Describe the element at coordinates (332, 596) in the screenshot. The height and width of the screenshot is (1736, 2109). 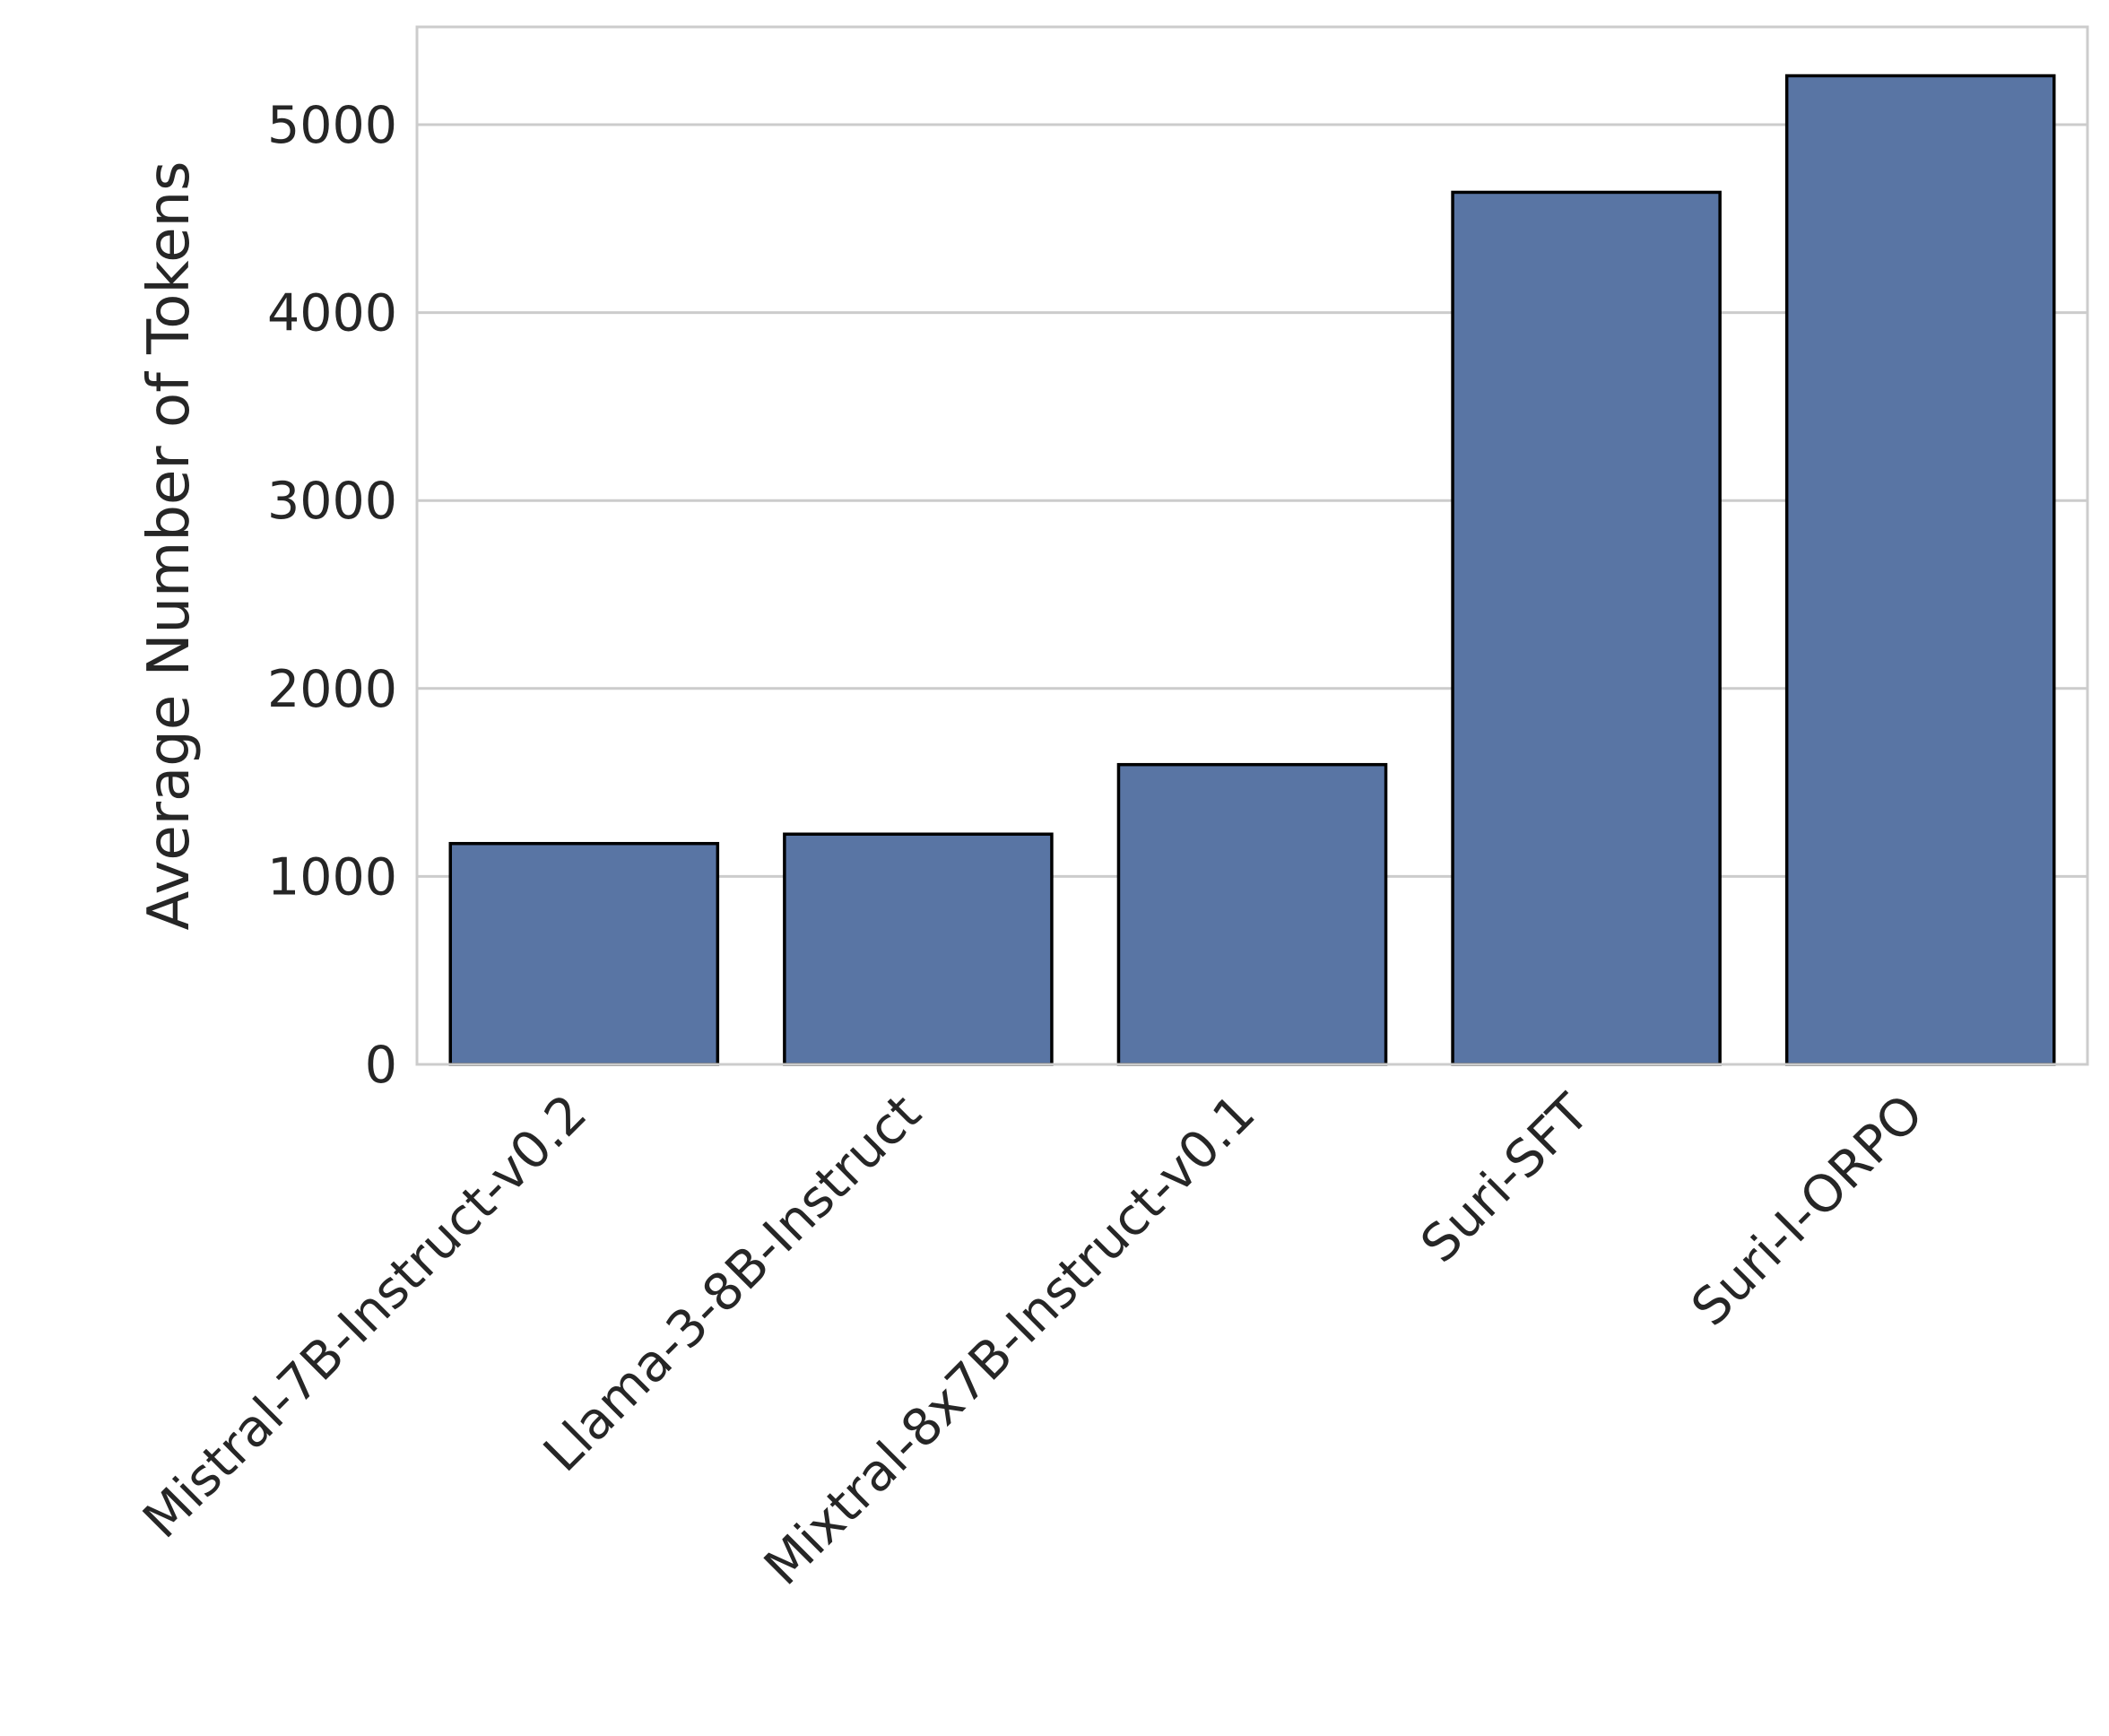
I see `y-tick-labels: 0 1000 2000 3000 4000 5000` at that location.